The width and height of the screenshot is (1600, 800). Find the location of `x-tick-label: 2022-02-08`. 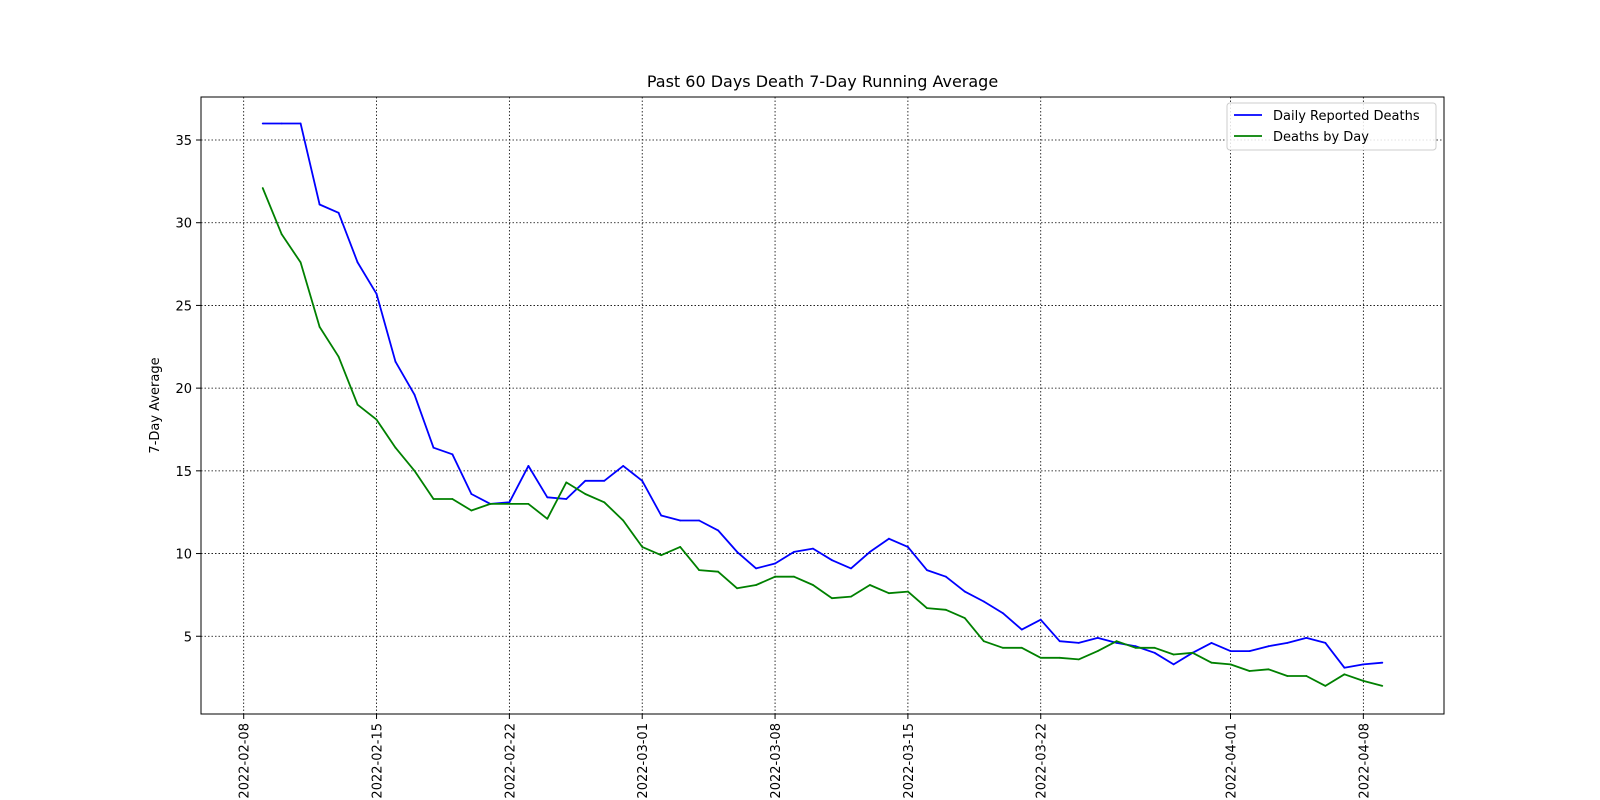

x-tick-label: 2022-02-08 is located at coordinates (245, 761).